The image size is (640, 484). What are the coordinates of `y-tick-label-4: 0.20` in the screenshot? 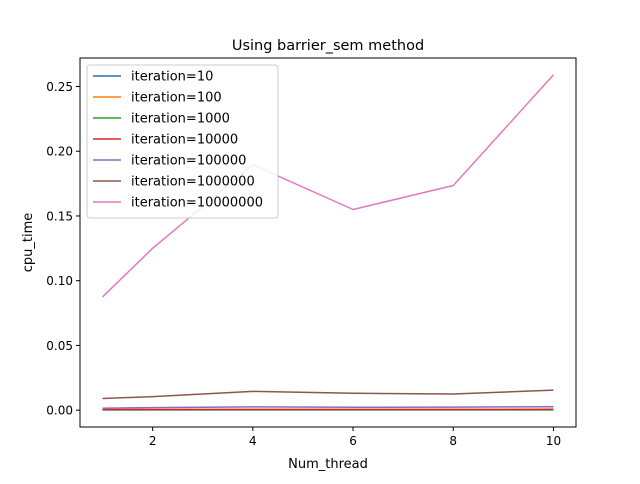 It's located at (59, 152).